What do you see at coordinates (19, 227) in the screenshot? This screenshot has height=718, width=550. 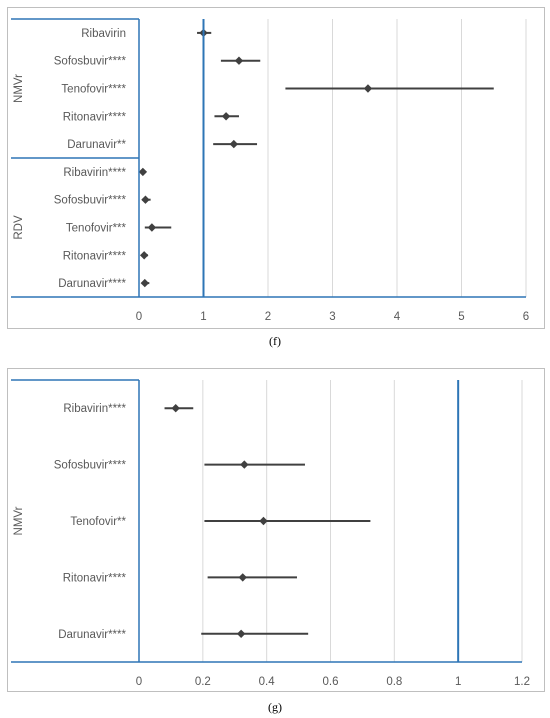 I see `group-label: RDV` at bounding box center [19, 227].